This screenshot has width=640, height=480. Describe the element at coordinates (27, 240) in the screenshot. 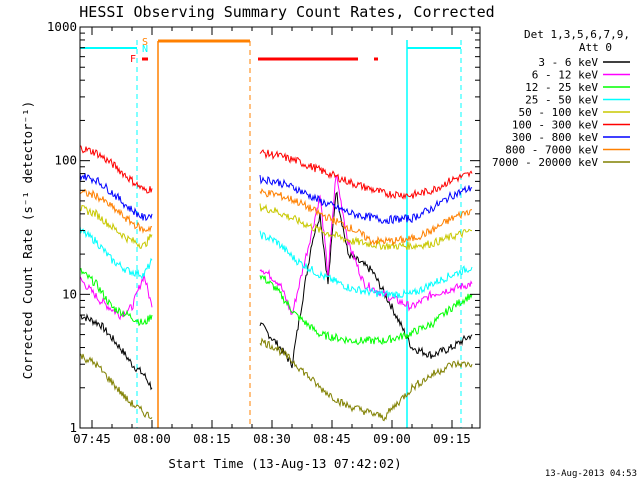

I see `y-axis-label: Corrected Count Rate (s⁻¹ detector⁻¹)` at that location.